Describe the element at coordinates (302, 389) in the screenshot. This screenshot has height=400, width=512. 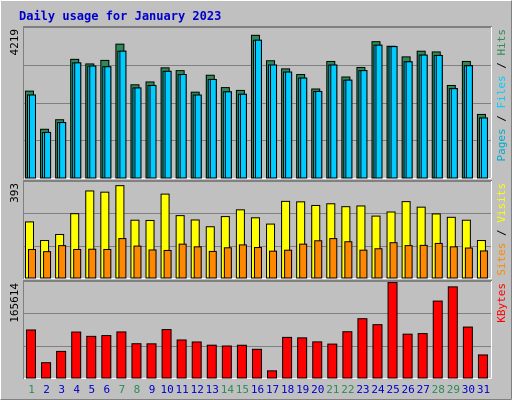
I see `x-tick-label: 19` at that location.